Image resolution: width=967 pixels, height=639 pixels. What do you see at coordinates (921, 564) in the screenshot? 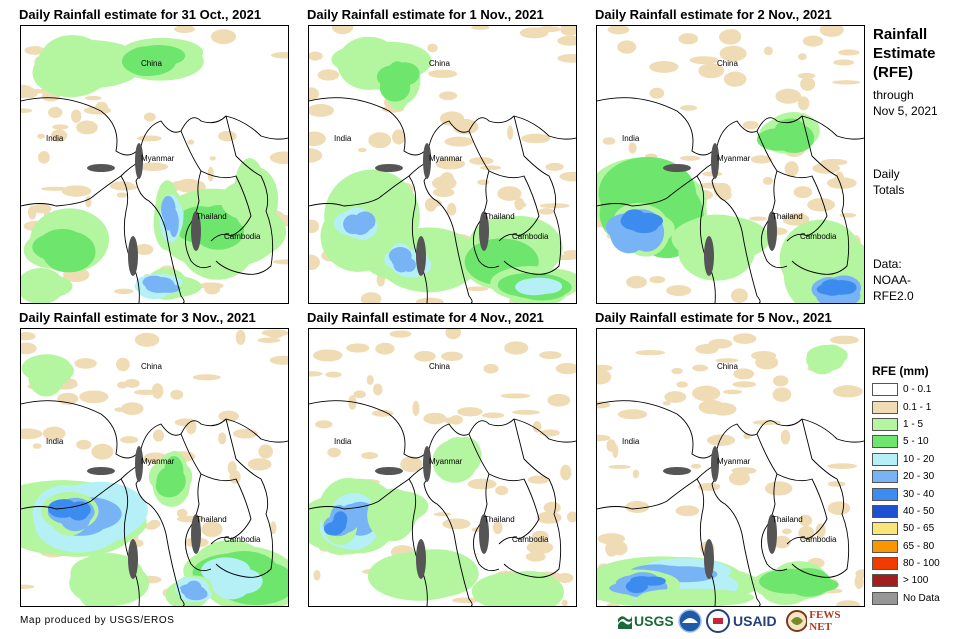
I see `legend-label: 80 - 100` at bounding box center [921, 564].